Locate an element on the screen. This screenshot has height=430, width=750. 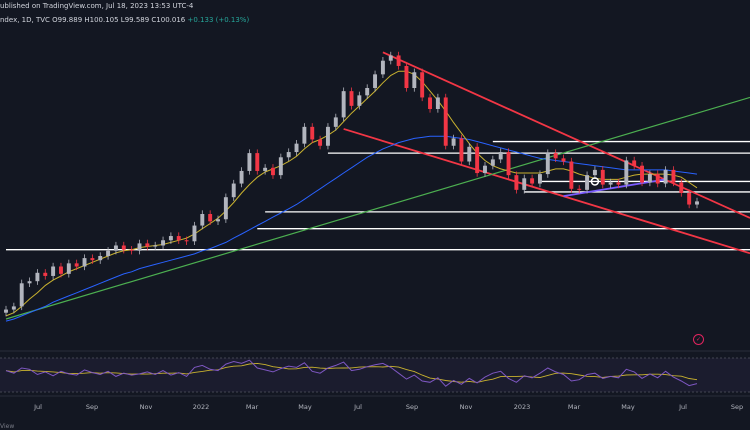
x-tick-label-9: 2023 is located at coordinates (522, 407).